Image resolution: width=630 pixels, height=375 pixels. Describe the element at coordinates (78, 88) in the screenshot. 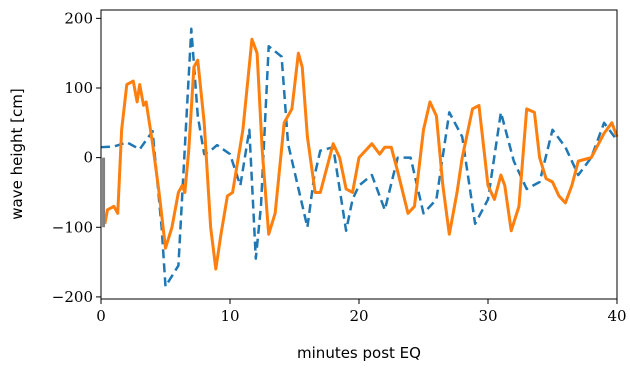

I see `y-tick-label: 100` at that location.